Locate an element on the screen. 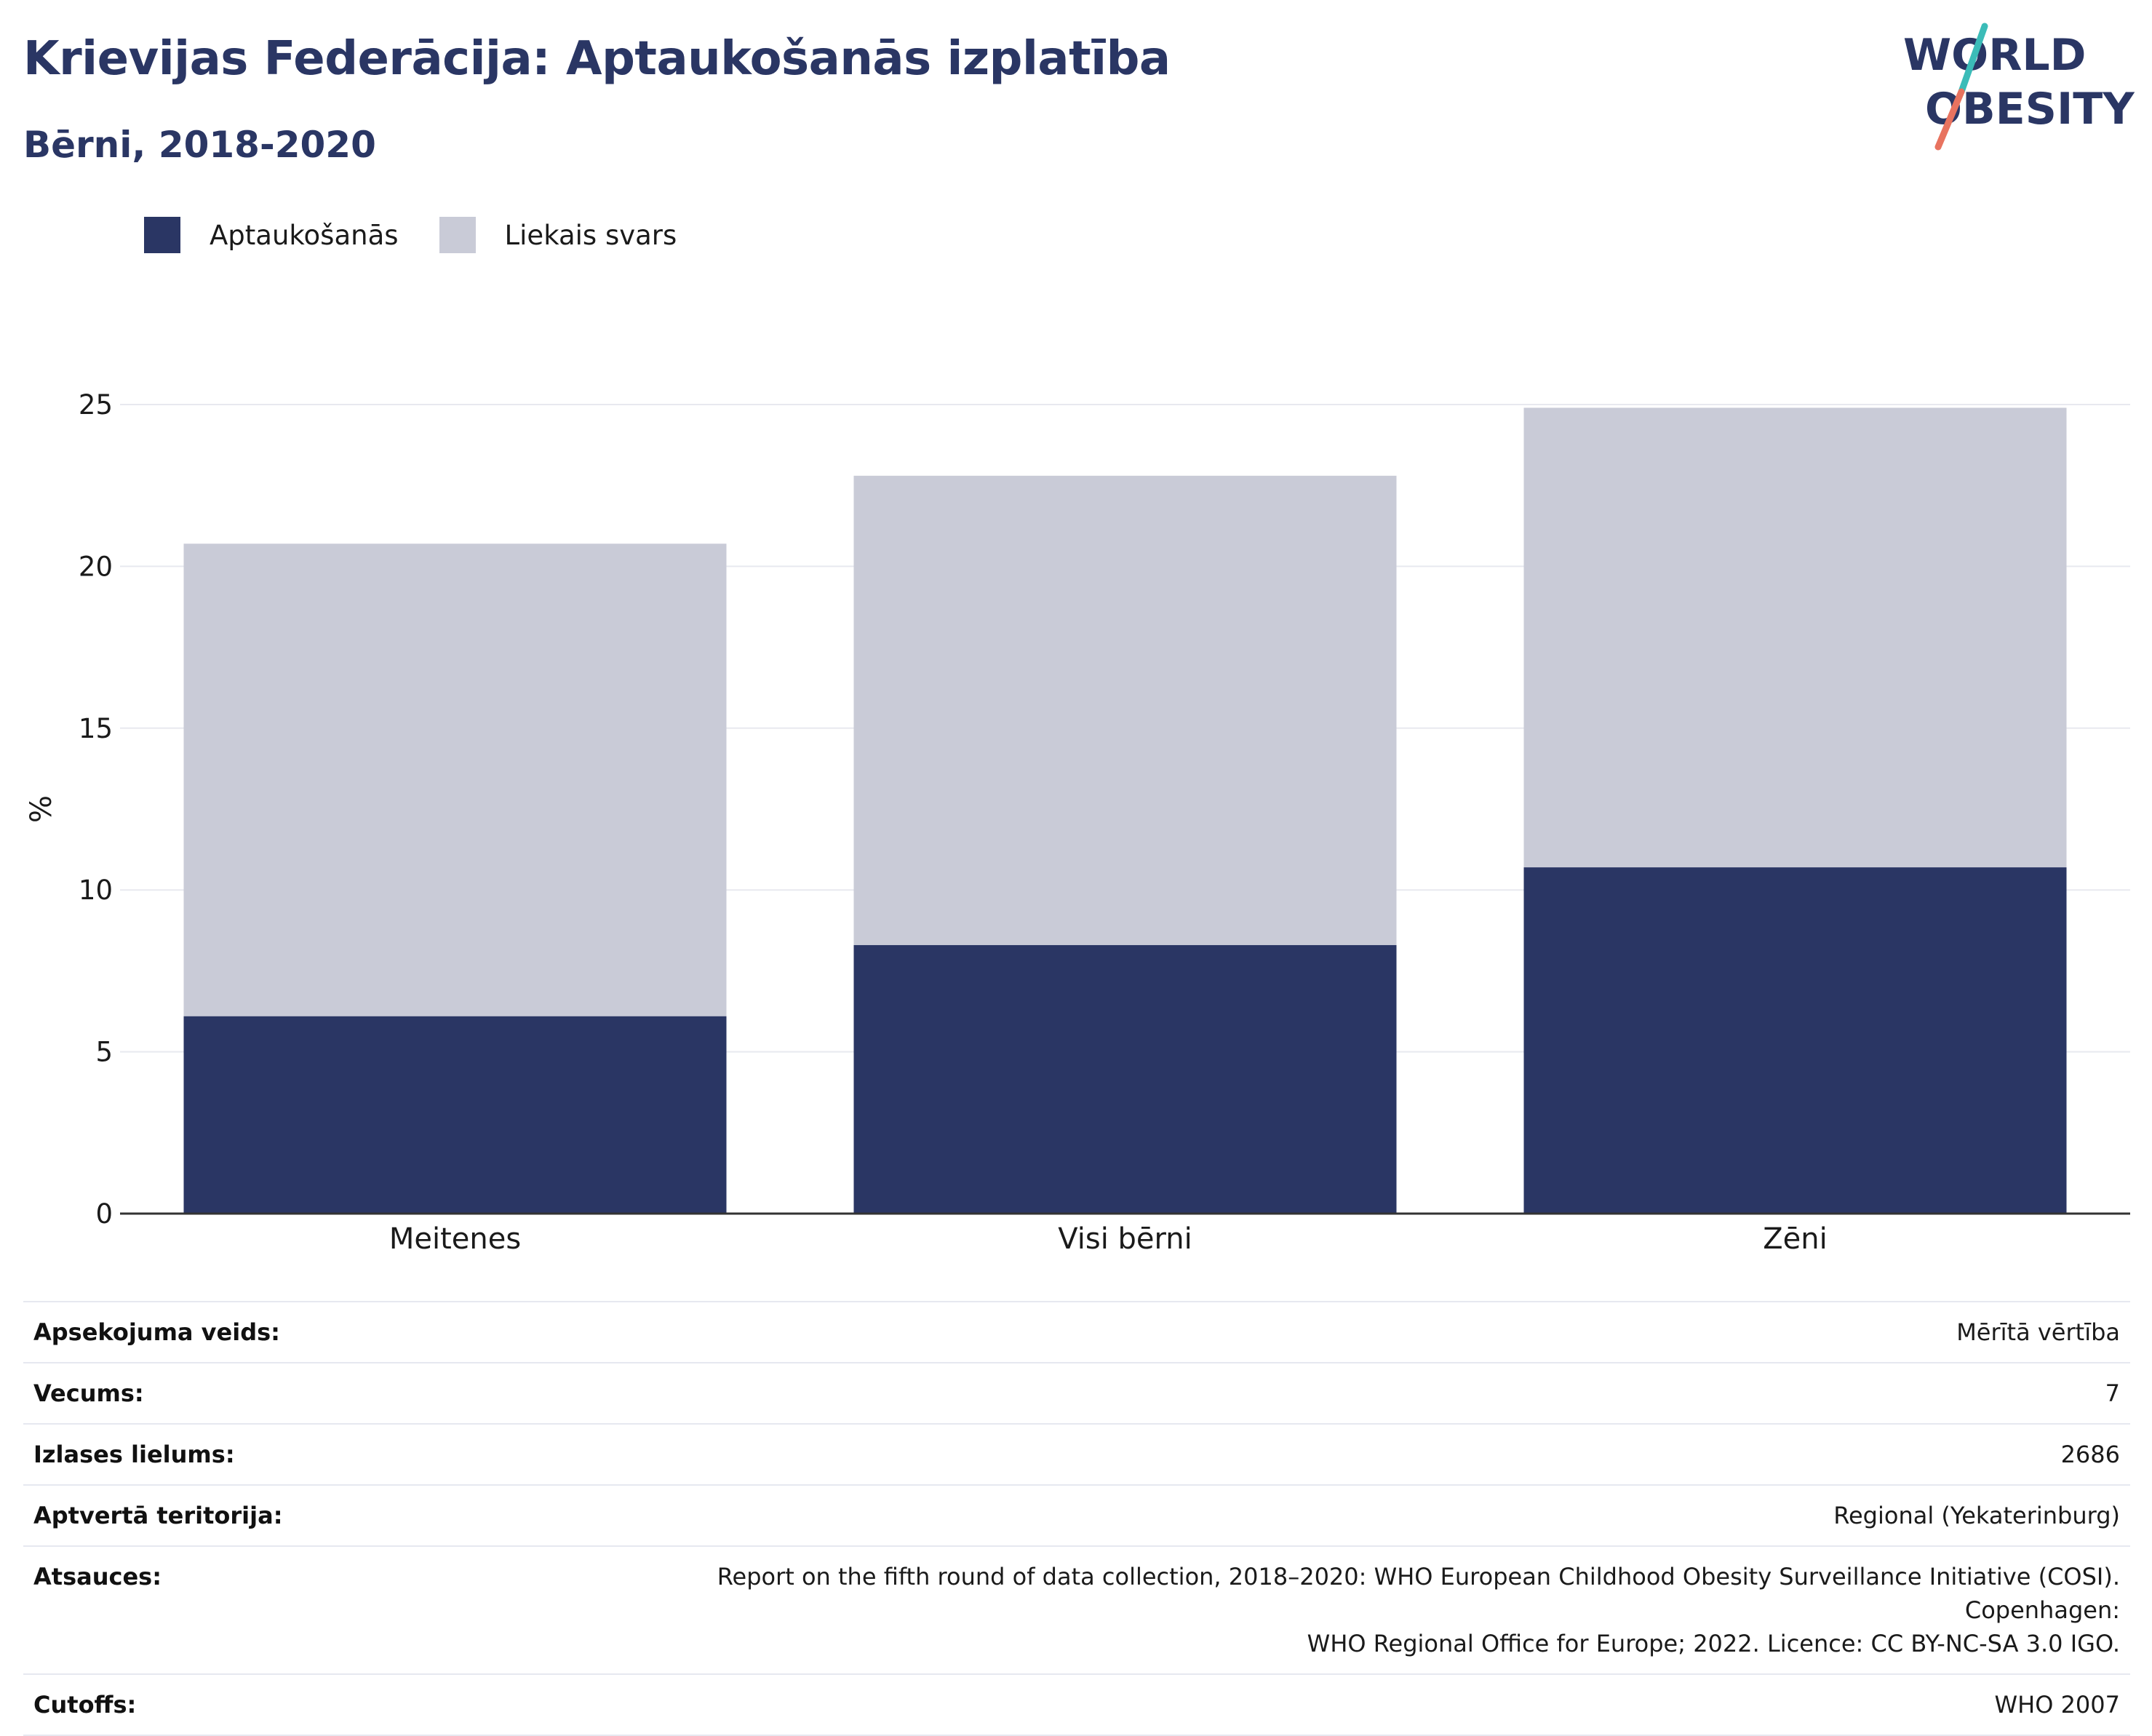 Image resolution: width=2152 pixels, height=1736 pixels. y-tick-label: 0 is located at coordinates (104, 1214).